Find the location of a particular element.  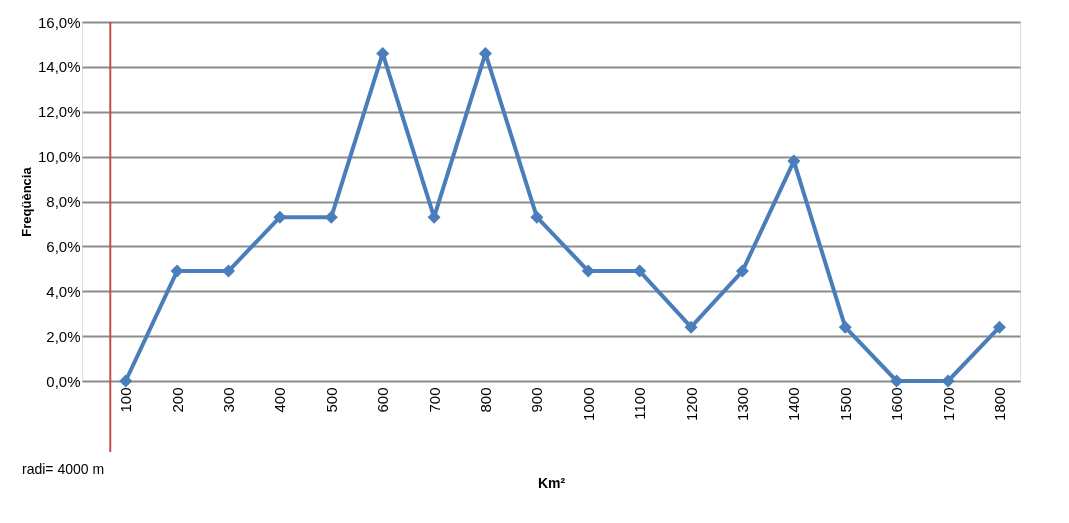

y-tick-label: 2,0% is located at coordinates (63, 336).